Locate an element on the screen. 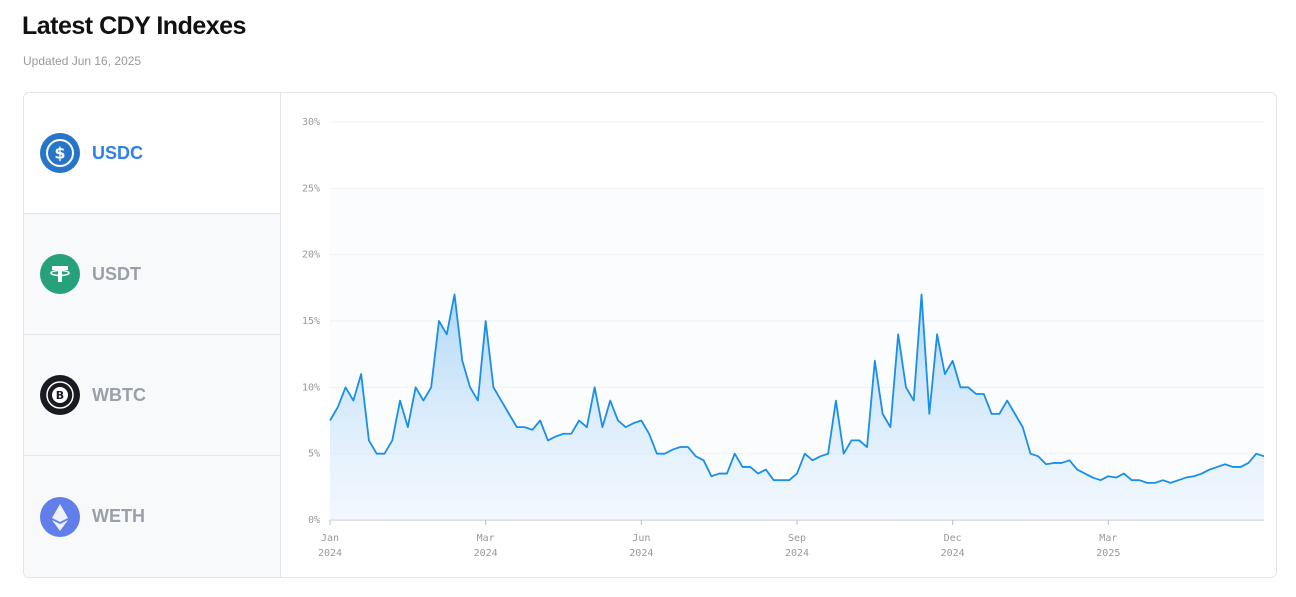  svg-text: B is located at coordinates (60, 395).